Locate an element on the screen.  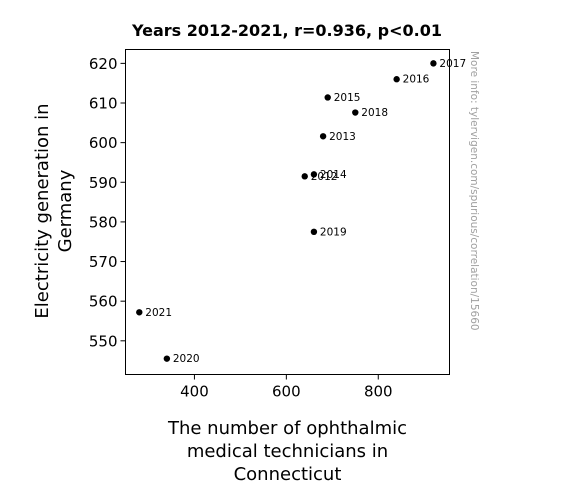
x-axis-label-line: medical technicians in is located at coordinates (287, 451).